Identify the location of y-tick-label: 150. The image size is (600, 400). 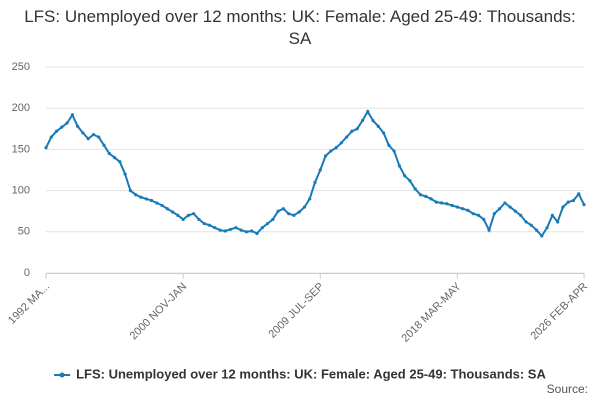
(21, 149).